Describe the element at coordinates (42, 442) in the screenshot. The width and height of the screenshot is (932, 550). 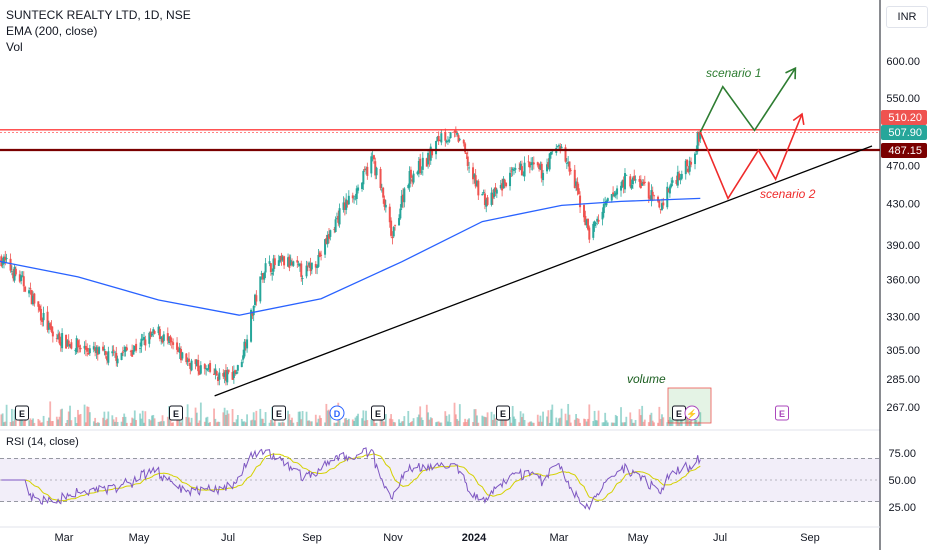
I see `rsi-legend: RSI (14, close)` at that location.